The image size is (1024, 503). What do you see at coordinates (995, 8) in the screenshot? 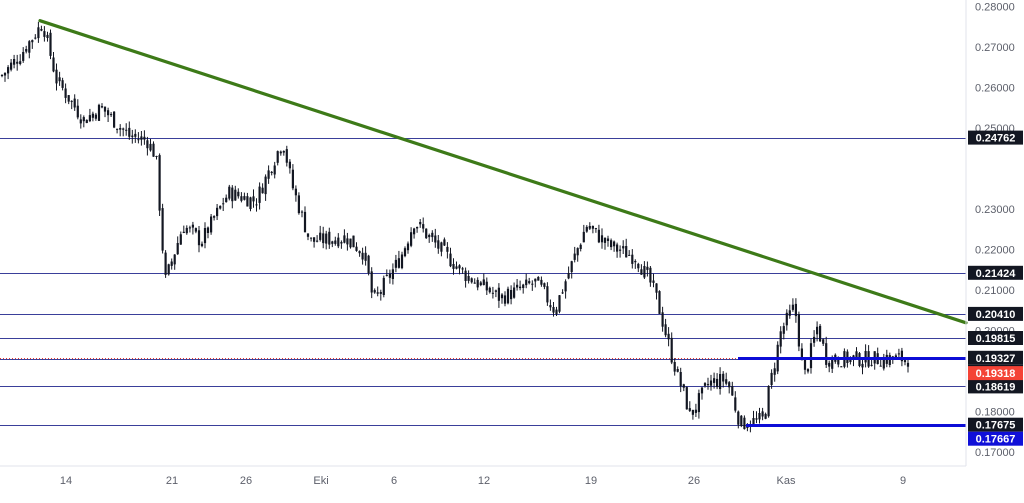
I see `price-tick-label: 0.28000` at bounding box center [995, 8].